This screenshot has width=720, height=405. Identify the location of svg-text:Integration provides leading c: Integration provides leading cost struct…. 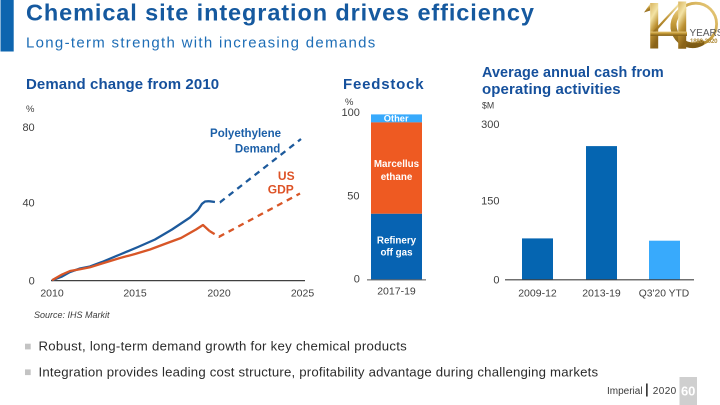
(319, 372).